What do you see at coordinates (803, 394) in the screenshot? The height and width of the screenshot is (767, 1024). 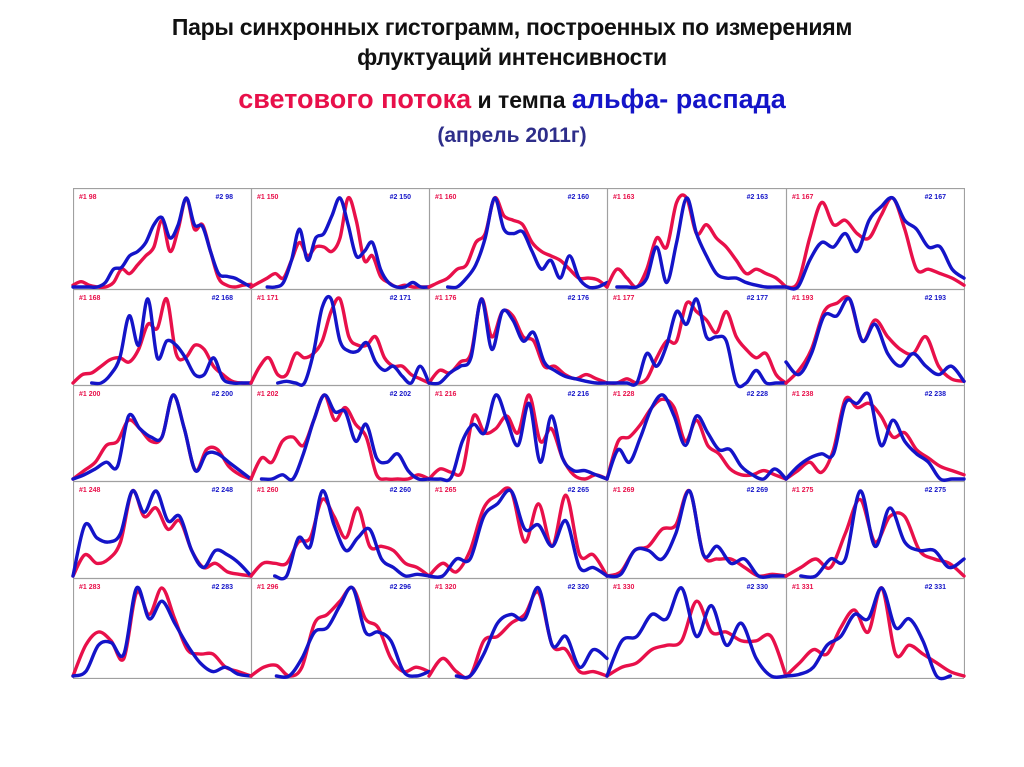 I see `series-1-label: #1 238` at bounding box center [803, 394].